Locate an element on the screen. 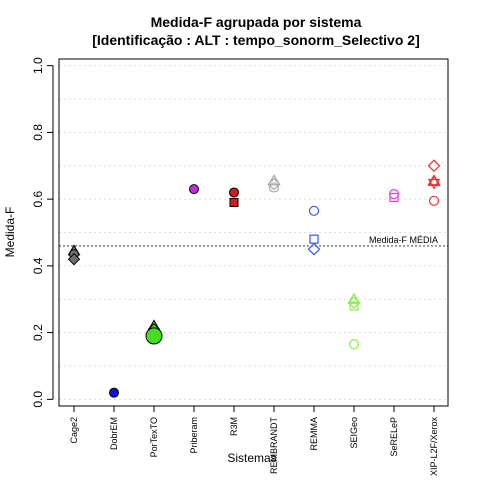 The height and width of the screenshot is (480, 480). x-tick-label: REMMA is located at coordinates (314, 434).